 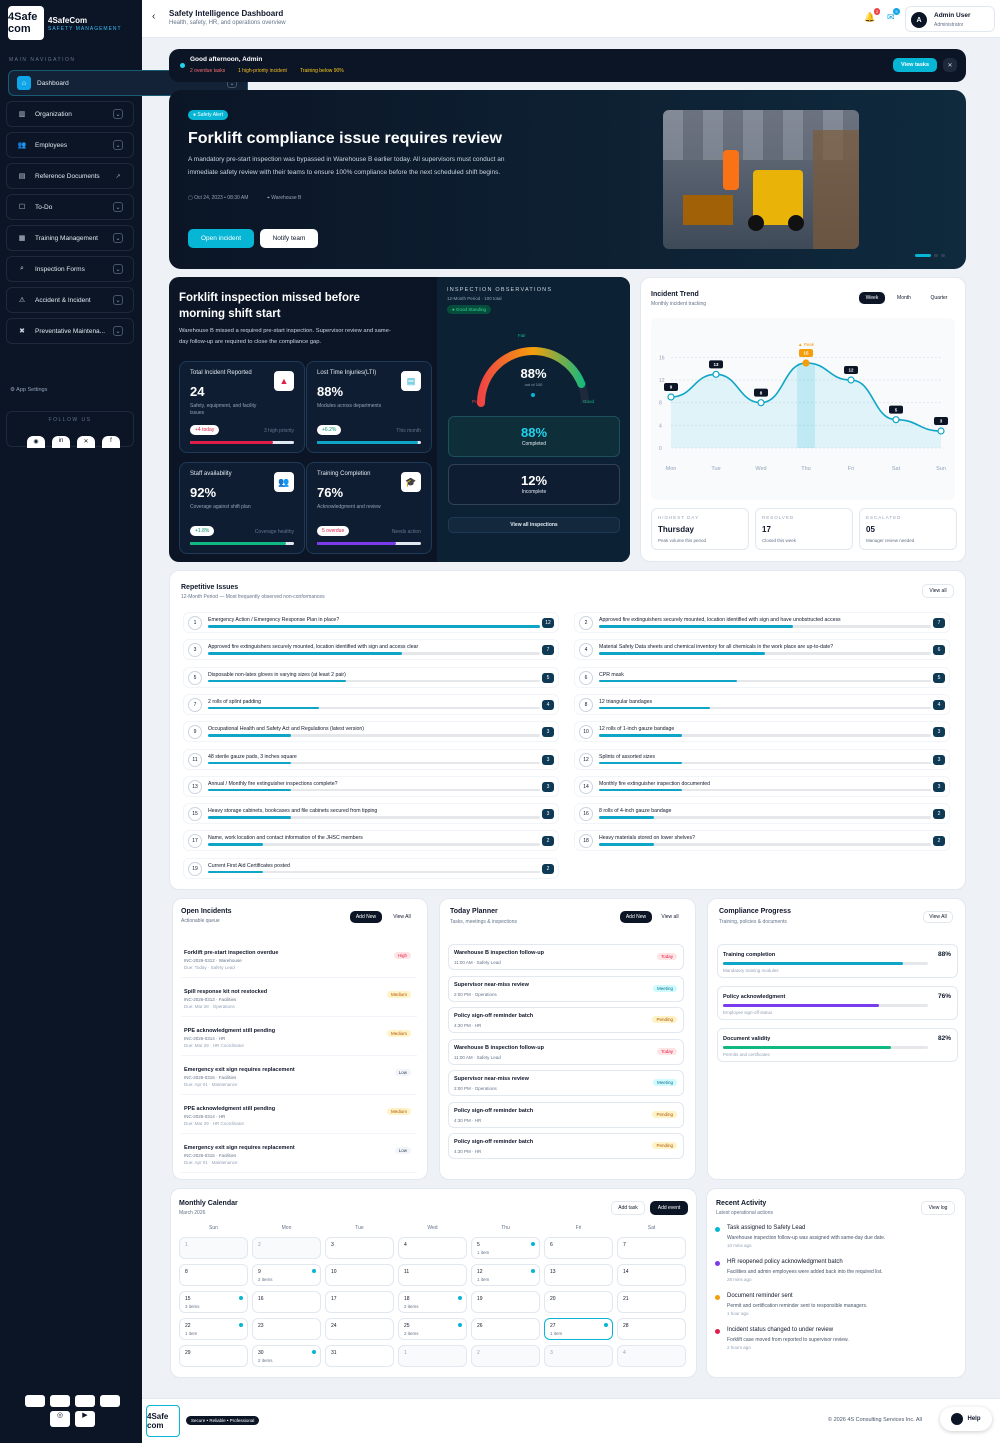 I want to click on view-all-inspections-button: View all inspections, so click(x=534, y=525).